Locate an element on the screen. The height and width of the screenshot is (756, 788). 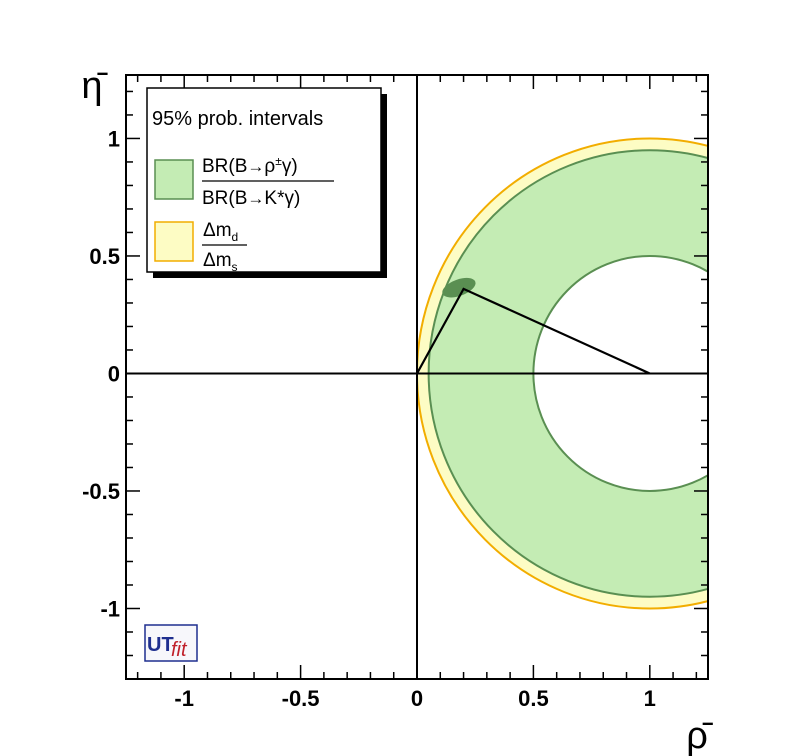
x-tick-label: -1 is located at coordinates (184, 698).